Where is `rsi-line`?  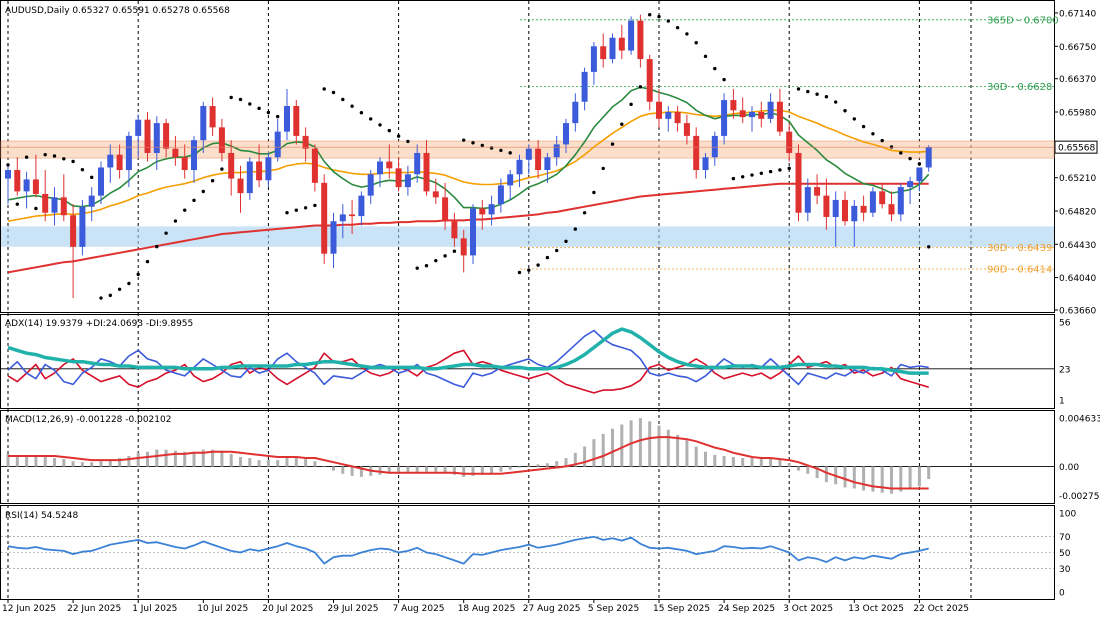 rsi-line is located at coordinates (468, 550).